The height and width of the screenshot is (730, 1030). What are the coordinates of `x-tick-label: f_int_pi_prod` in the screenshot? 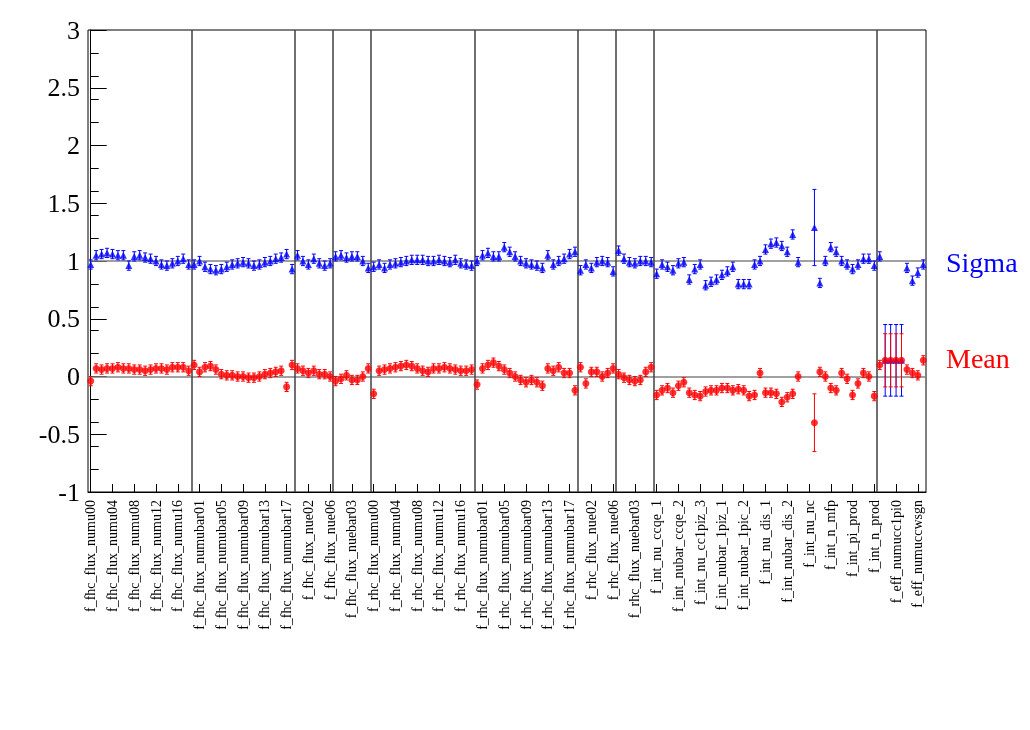 It's located at (853, 538).